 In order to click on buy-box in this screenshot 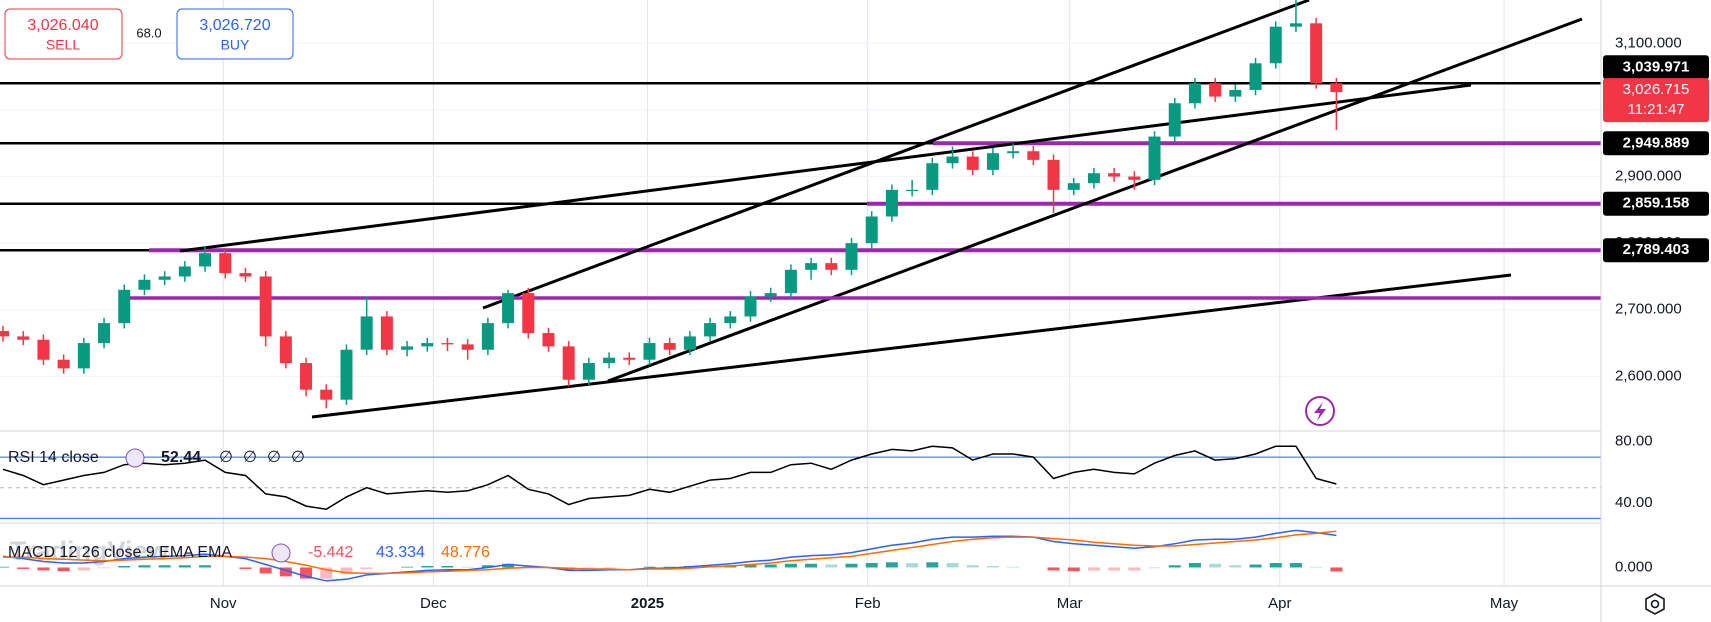, I will do `click(235, 34)`.